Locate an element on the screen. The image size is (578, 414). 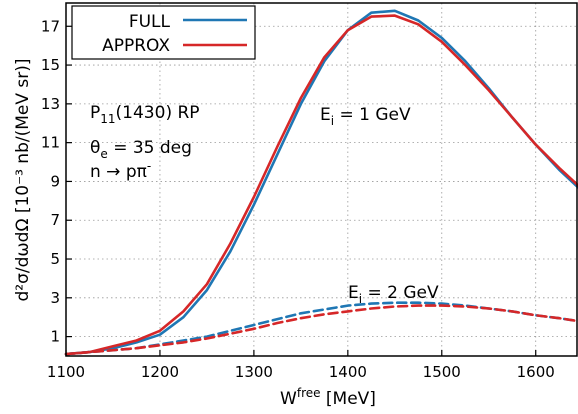
series-line-approx-2gev is located at coordinates (321, 330).